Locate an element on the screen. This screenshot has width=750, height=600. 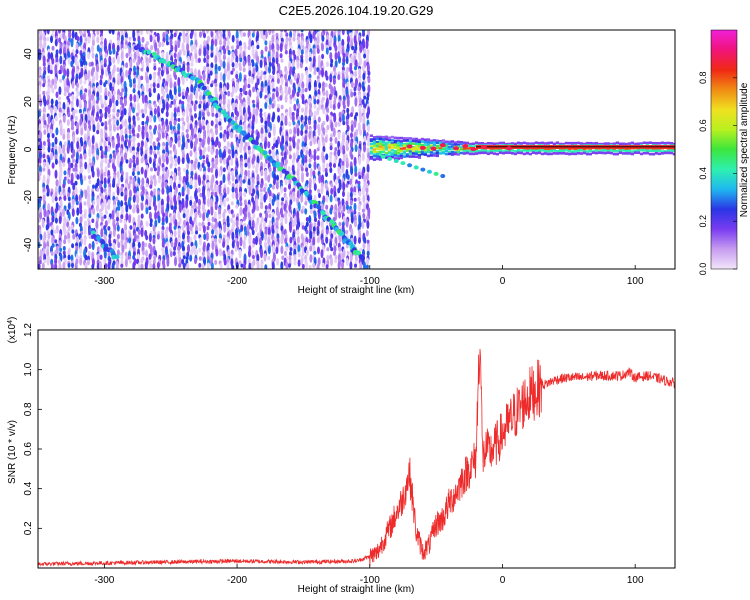
tail-cell is located at coordinates (443, 176).